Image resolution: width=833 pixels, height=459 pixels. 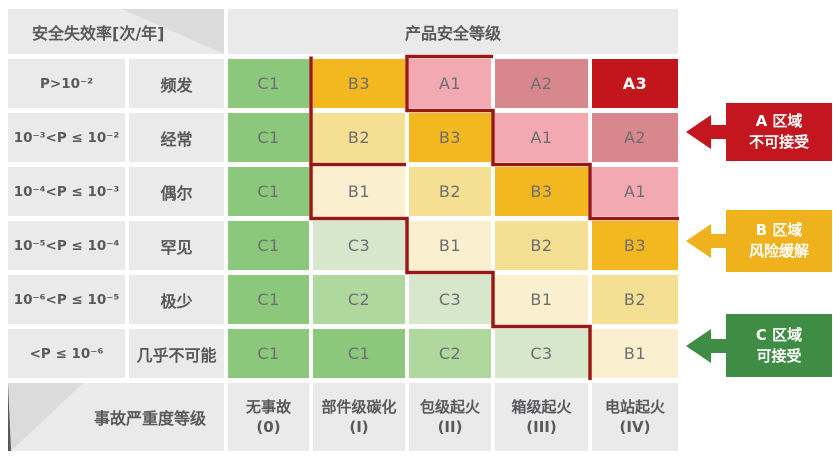 What do you see at coordinates (149, 418) in the screenshot?
I see `severity-label: 事故严重度等级` at bounding box center [149, 418].